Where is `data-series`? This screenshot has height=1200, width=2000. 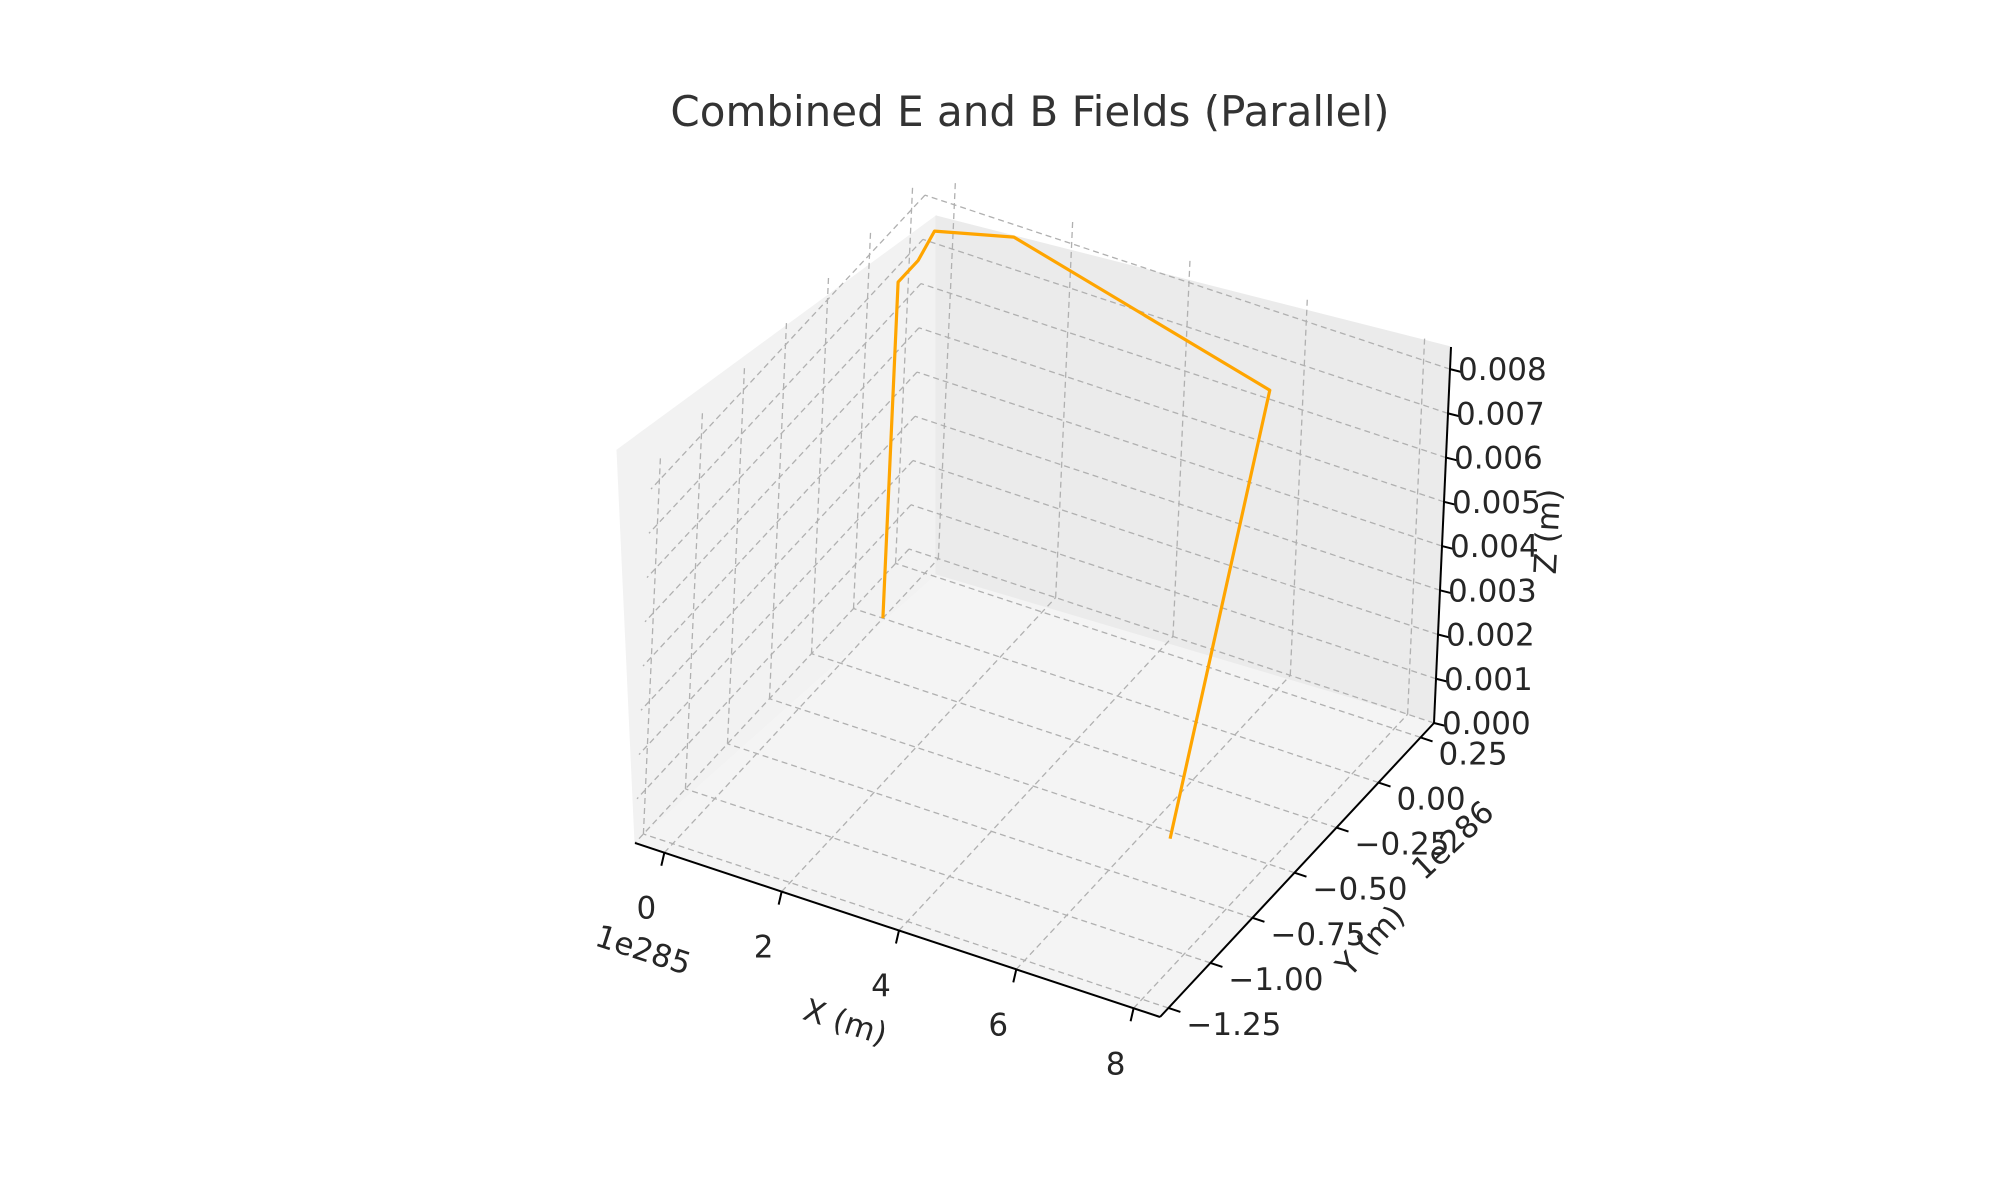
data-series is located at coordinates (1076, 534).